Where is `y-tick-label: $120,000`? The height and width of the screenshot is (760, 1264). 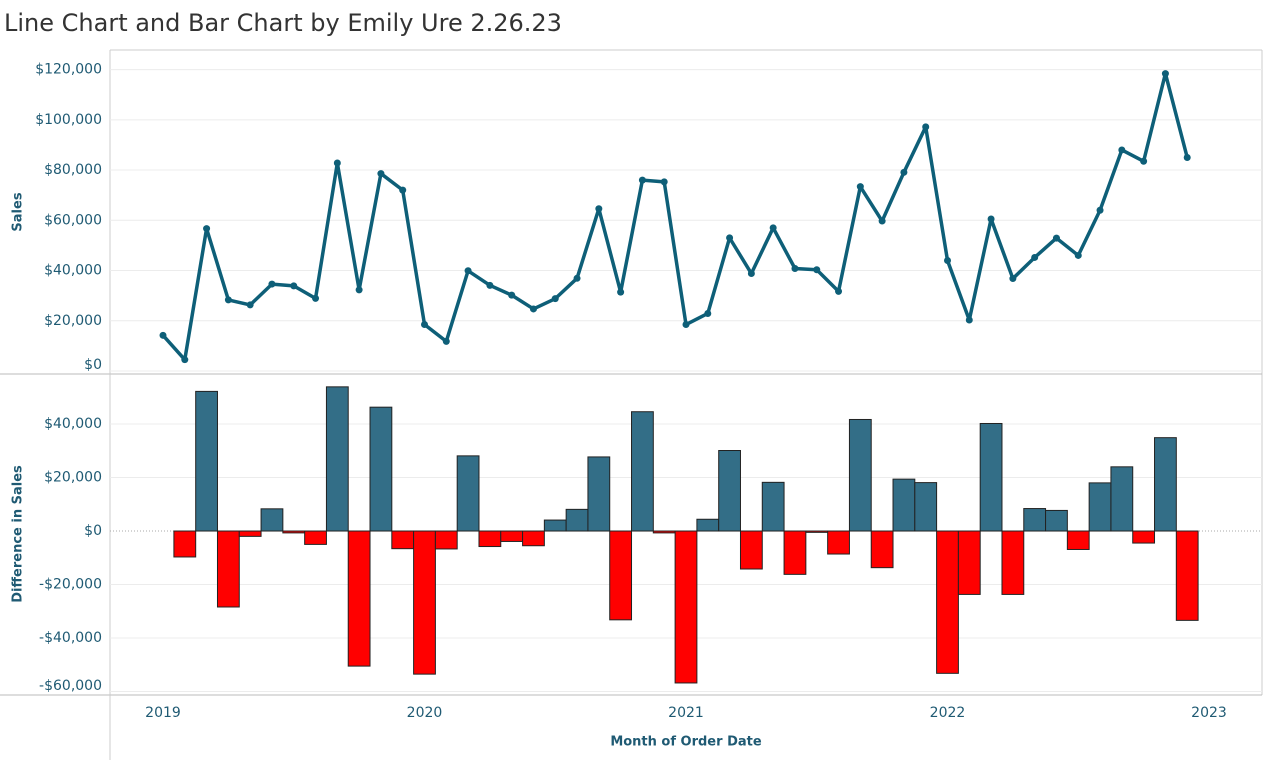
y-tick-label: $120,000 is located at coordinates (68, 70).